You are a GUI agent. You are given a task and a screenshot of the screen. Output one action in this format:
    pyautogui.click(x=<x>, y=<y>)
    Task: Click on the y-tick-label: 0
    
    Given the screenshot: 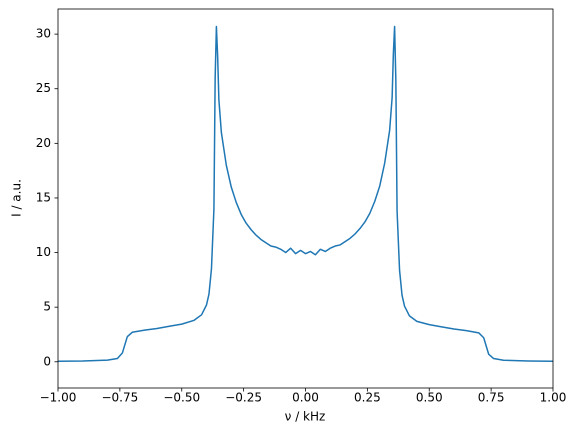 What is the action you would take?
    pyautogui.click(x=47, y=361)
    